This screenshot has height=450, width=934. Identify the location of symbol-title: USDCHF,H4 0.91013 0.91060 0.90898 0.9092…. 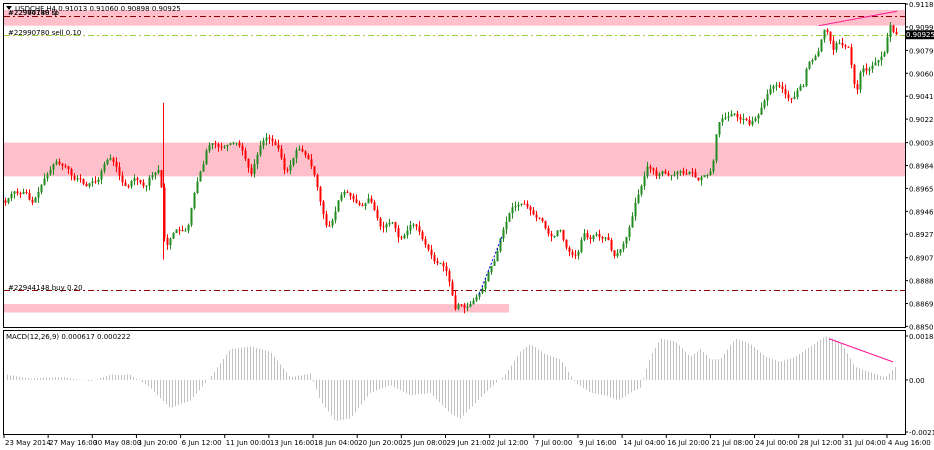
(98, 9).